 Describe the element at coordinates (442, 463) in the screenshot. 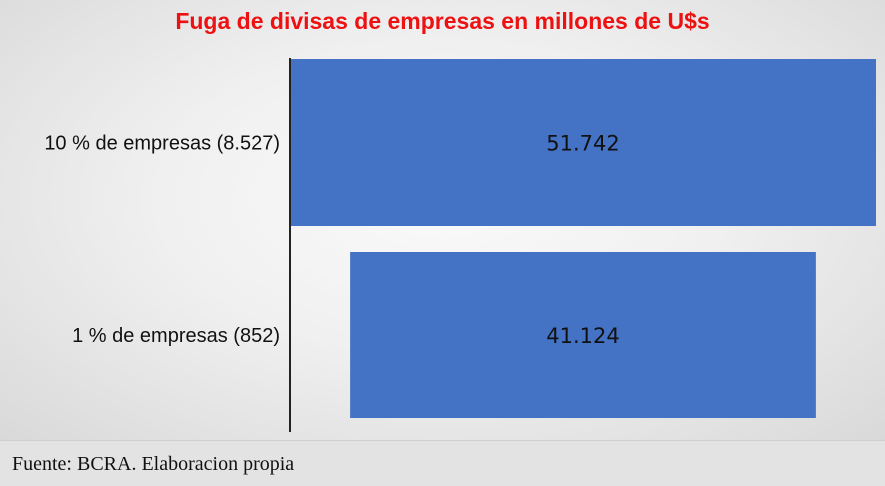

I see `footer: Fuente: BCRA. Elaboracion propia` at that location.